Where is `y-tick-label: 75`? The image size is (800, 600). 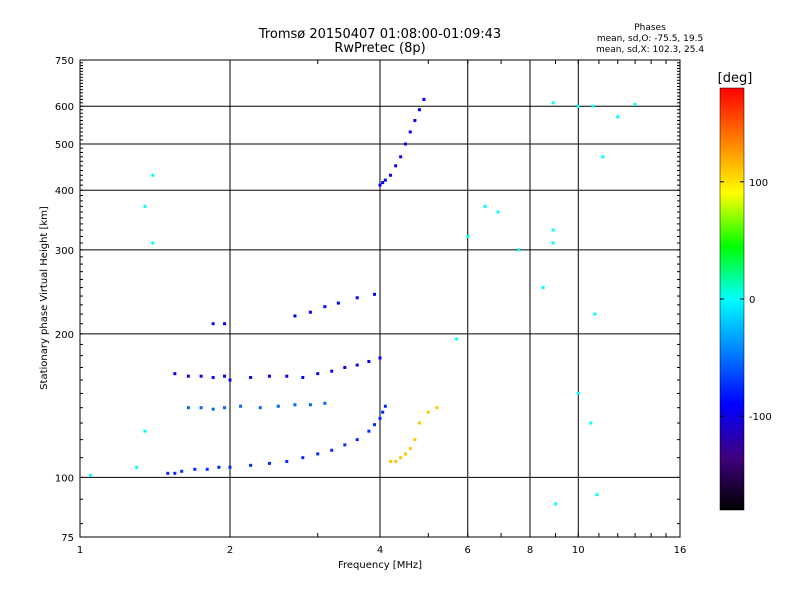
y-tick-label: 75 is located at coordinates (67, 538).